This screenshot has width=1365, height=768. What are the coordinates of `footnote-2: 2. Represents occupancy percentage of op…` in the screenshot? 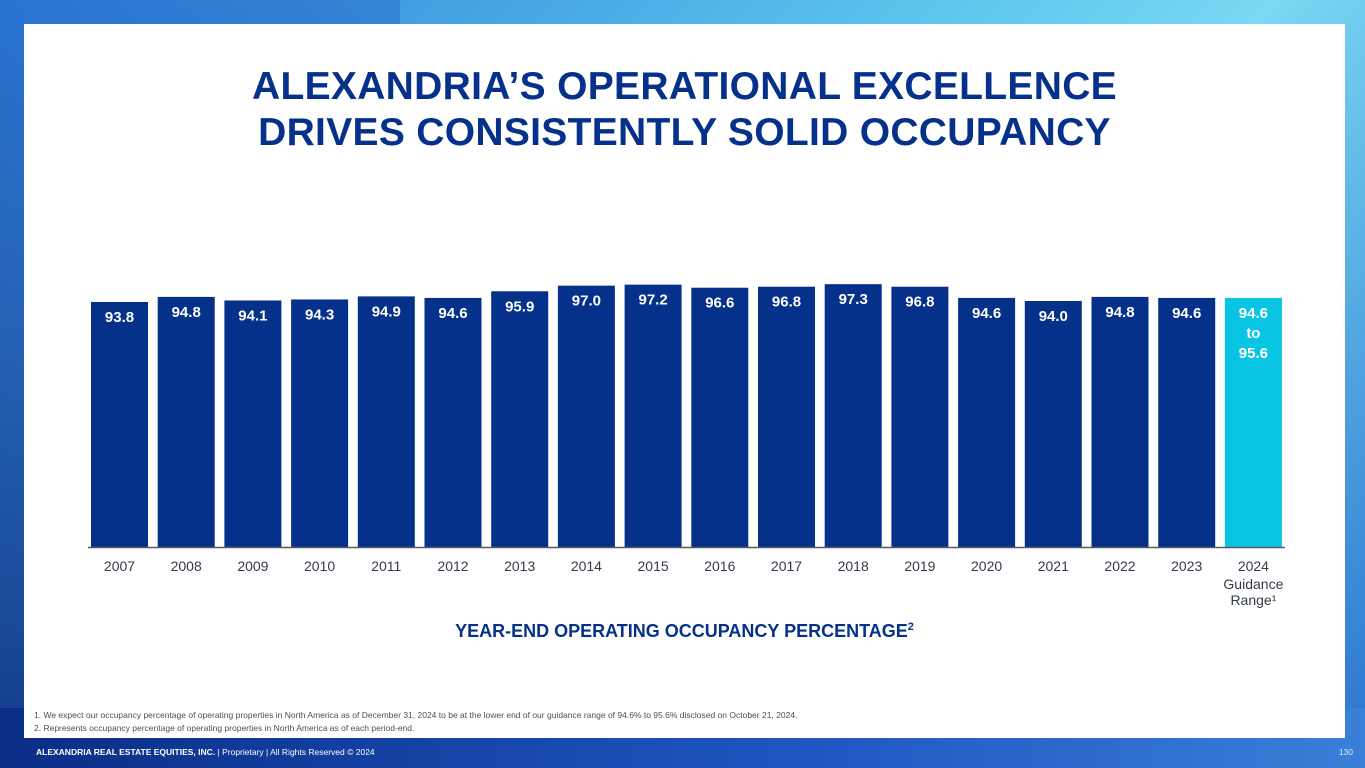 It's located at (224, 728).